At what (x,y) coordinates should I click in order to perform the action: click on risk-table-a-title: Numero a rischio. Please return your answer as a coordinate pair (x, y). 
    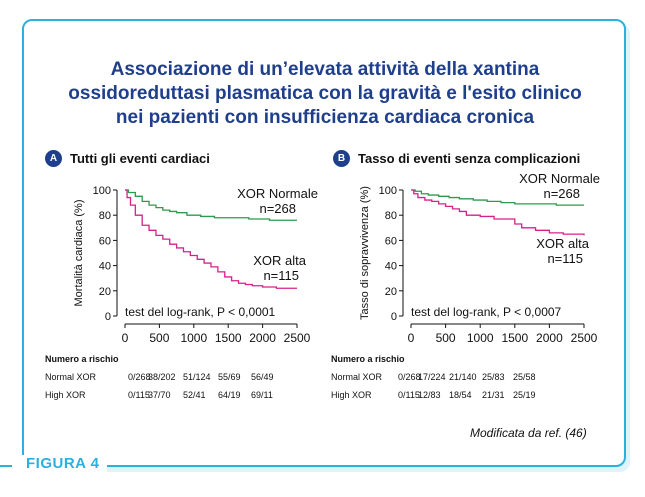
    Looking at the image, I should click on (82, 359).